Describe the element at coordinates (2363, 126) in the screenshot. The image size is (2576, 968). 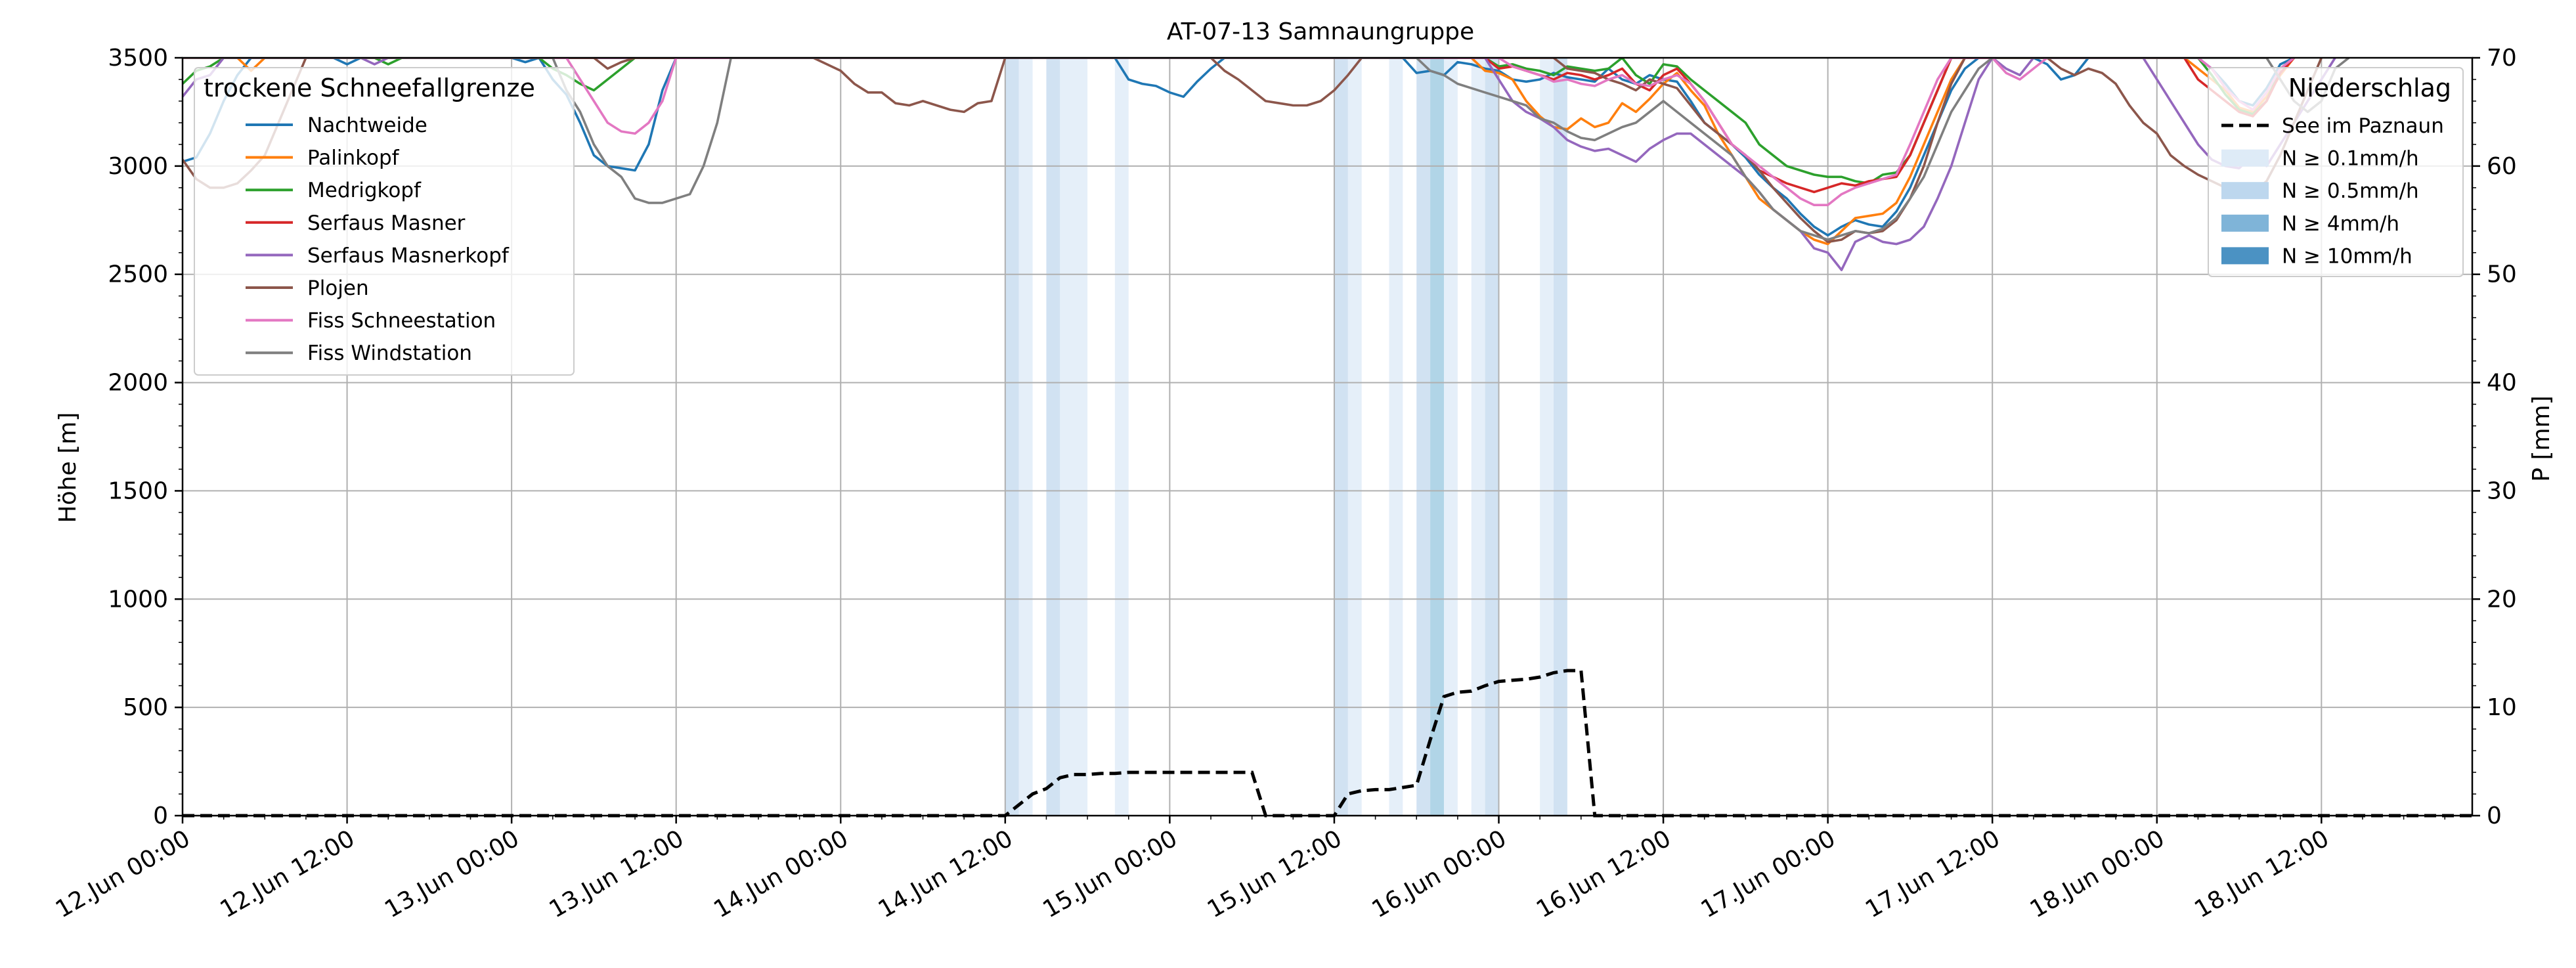
I see `legend-precip-line-label: See im Paznaun` at that location.